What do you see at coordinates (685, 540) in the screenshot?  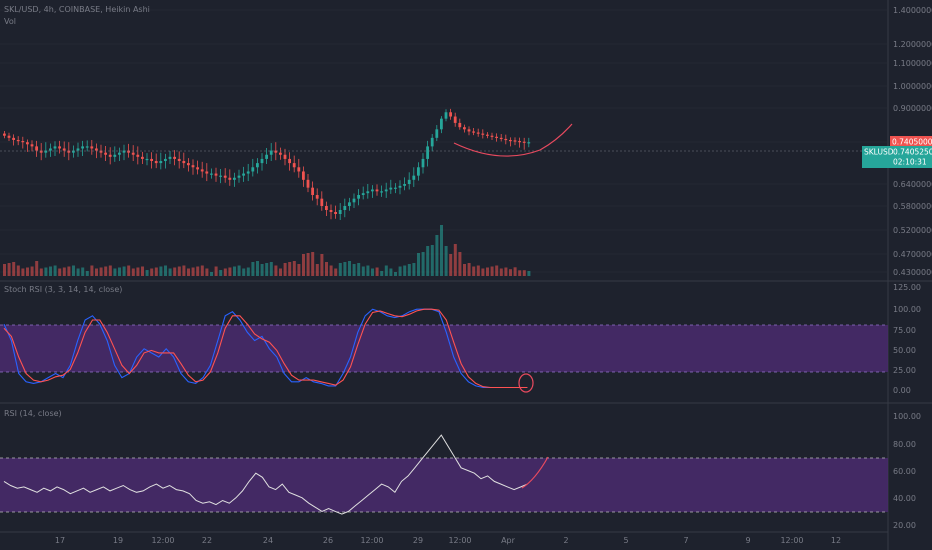 I see `time-tick-label: 7` at bounding box center [685, 540].